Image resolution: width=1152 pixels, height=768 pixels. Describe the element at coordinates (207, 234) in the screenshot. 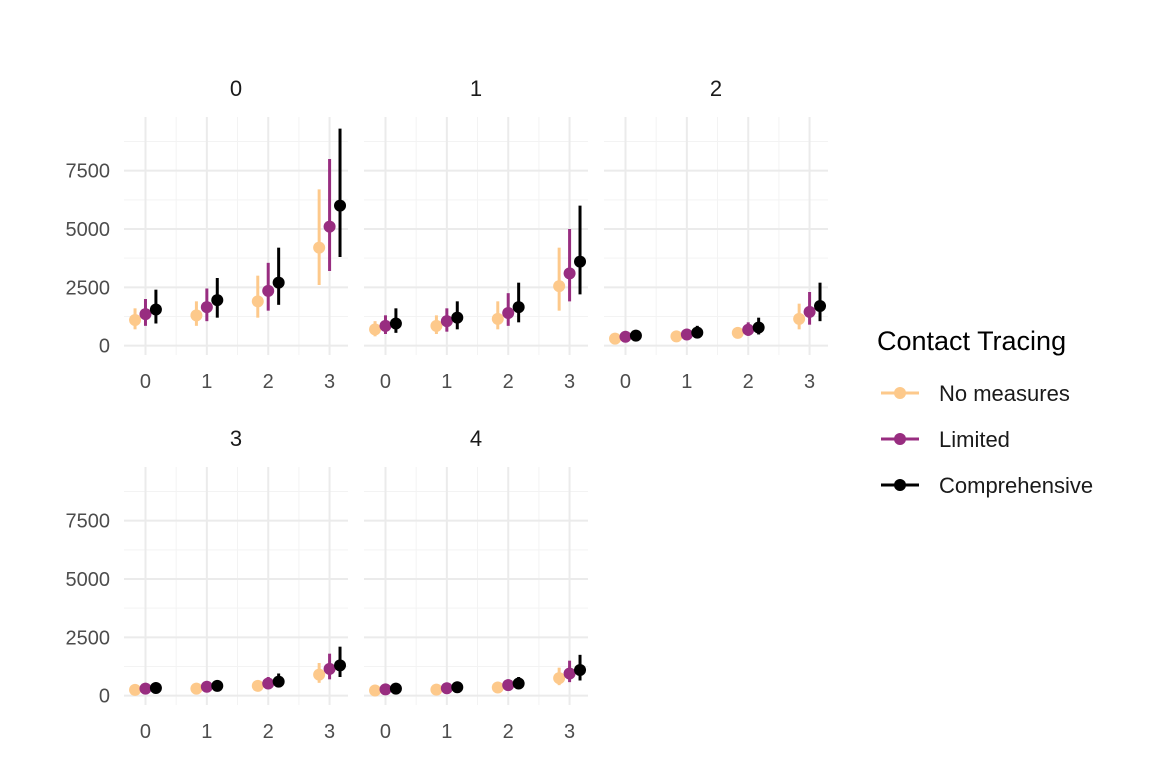

I see `facet-panel-0: 0 0 2500 5000 7500 0 1 2 3` at that location.